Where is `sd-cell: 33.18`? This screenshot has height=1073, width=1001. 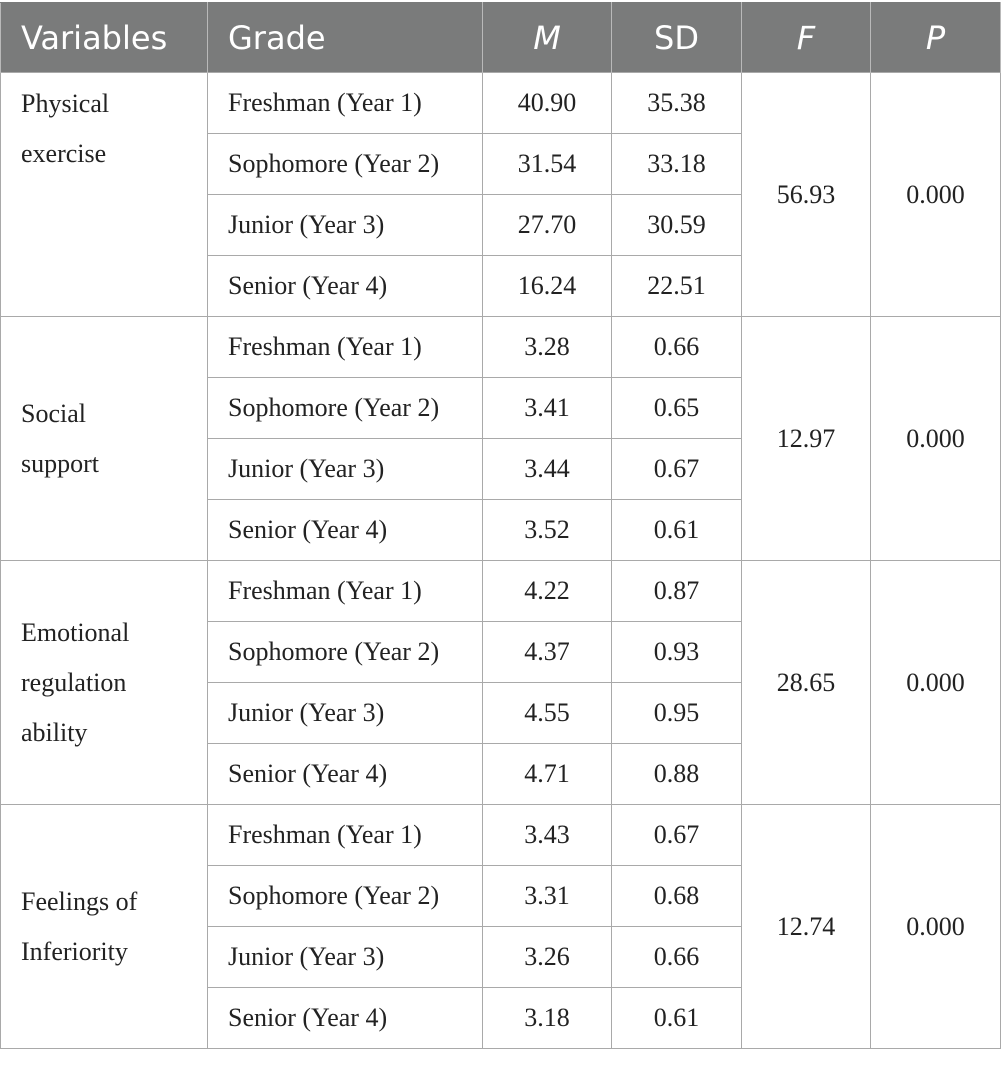 sd-cell: 33.18 is located at coordinates (676, 164).